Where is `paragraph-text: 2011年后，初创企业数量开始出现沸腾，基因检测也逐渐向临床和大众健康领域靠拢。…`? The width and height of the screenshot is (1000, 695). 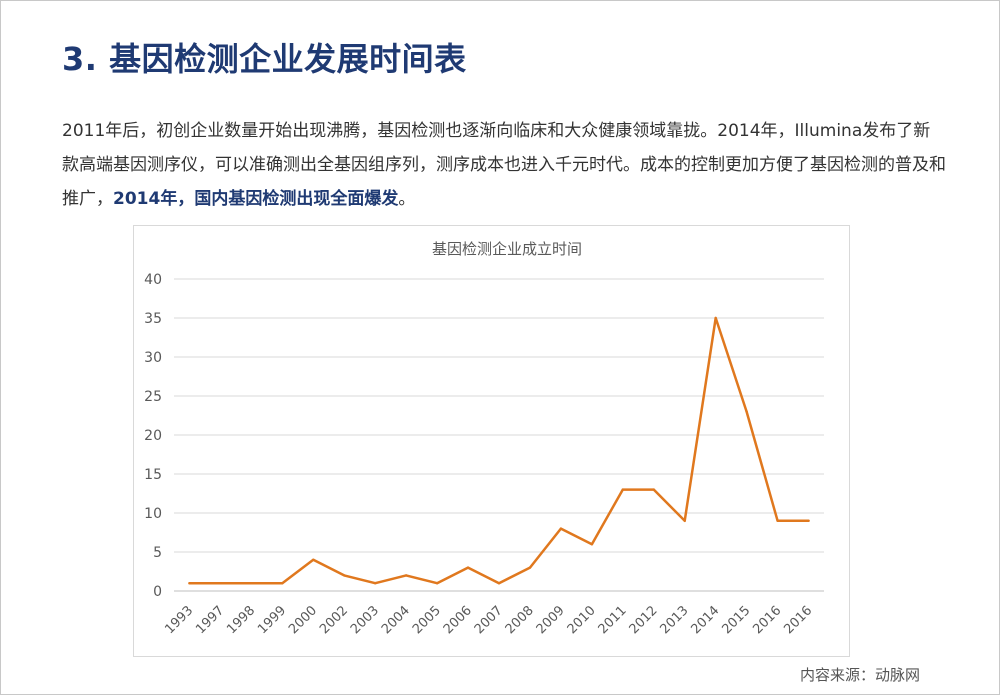
paragraph-text: 2011年后，初创企业数量开始出现沸腾，基因检测也逐渐向临床和大众健康领域靠拢。… is located at coordinates (504, 165).